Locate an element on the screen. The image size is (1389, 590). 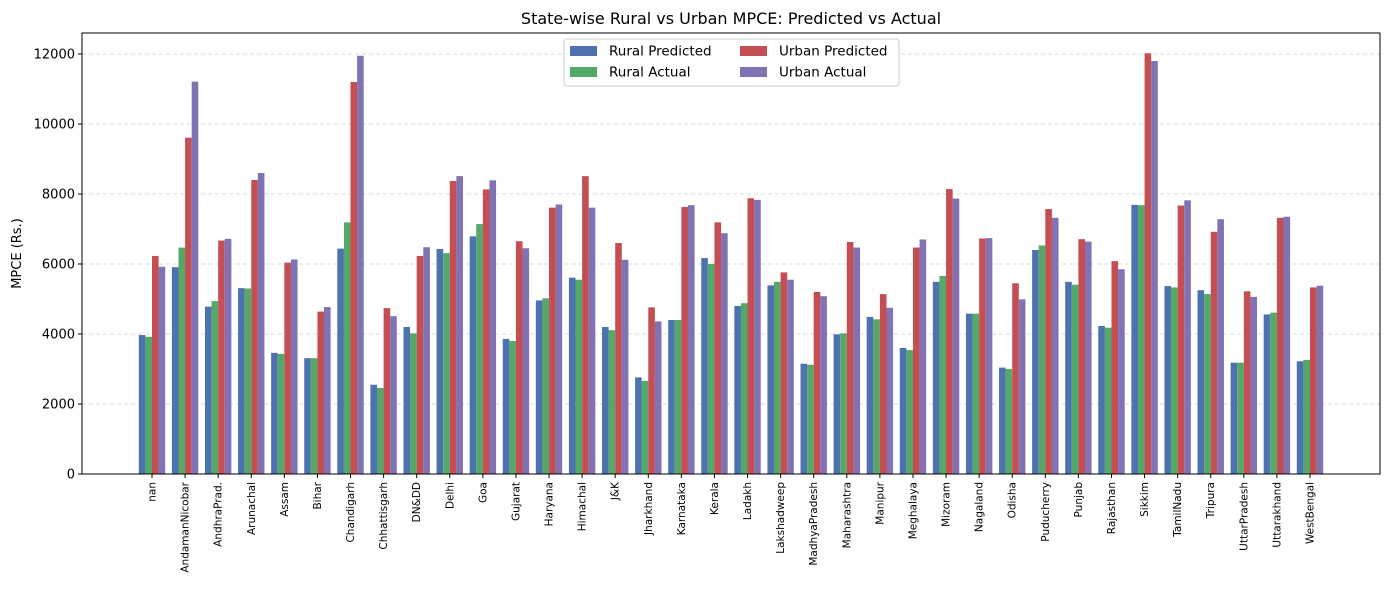
legend-label: Rural Actual is located at coordinates (650, 73).